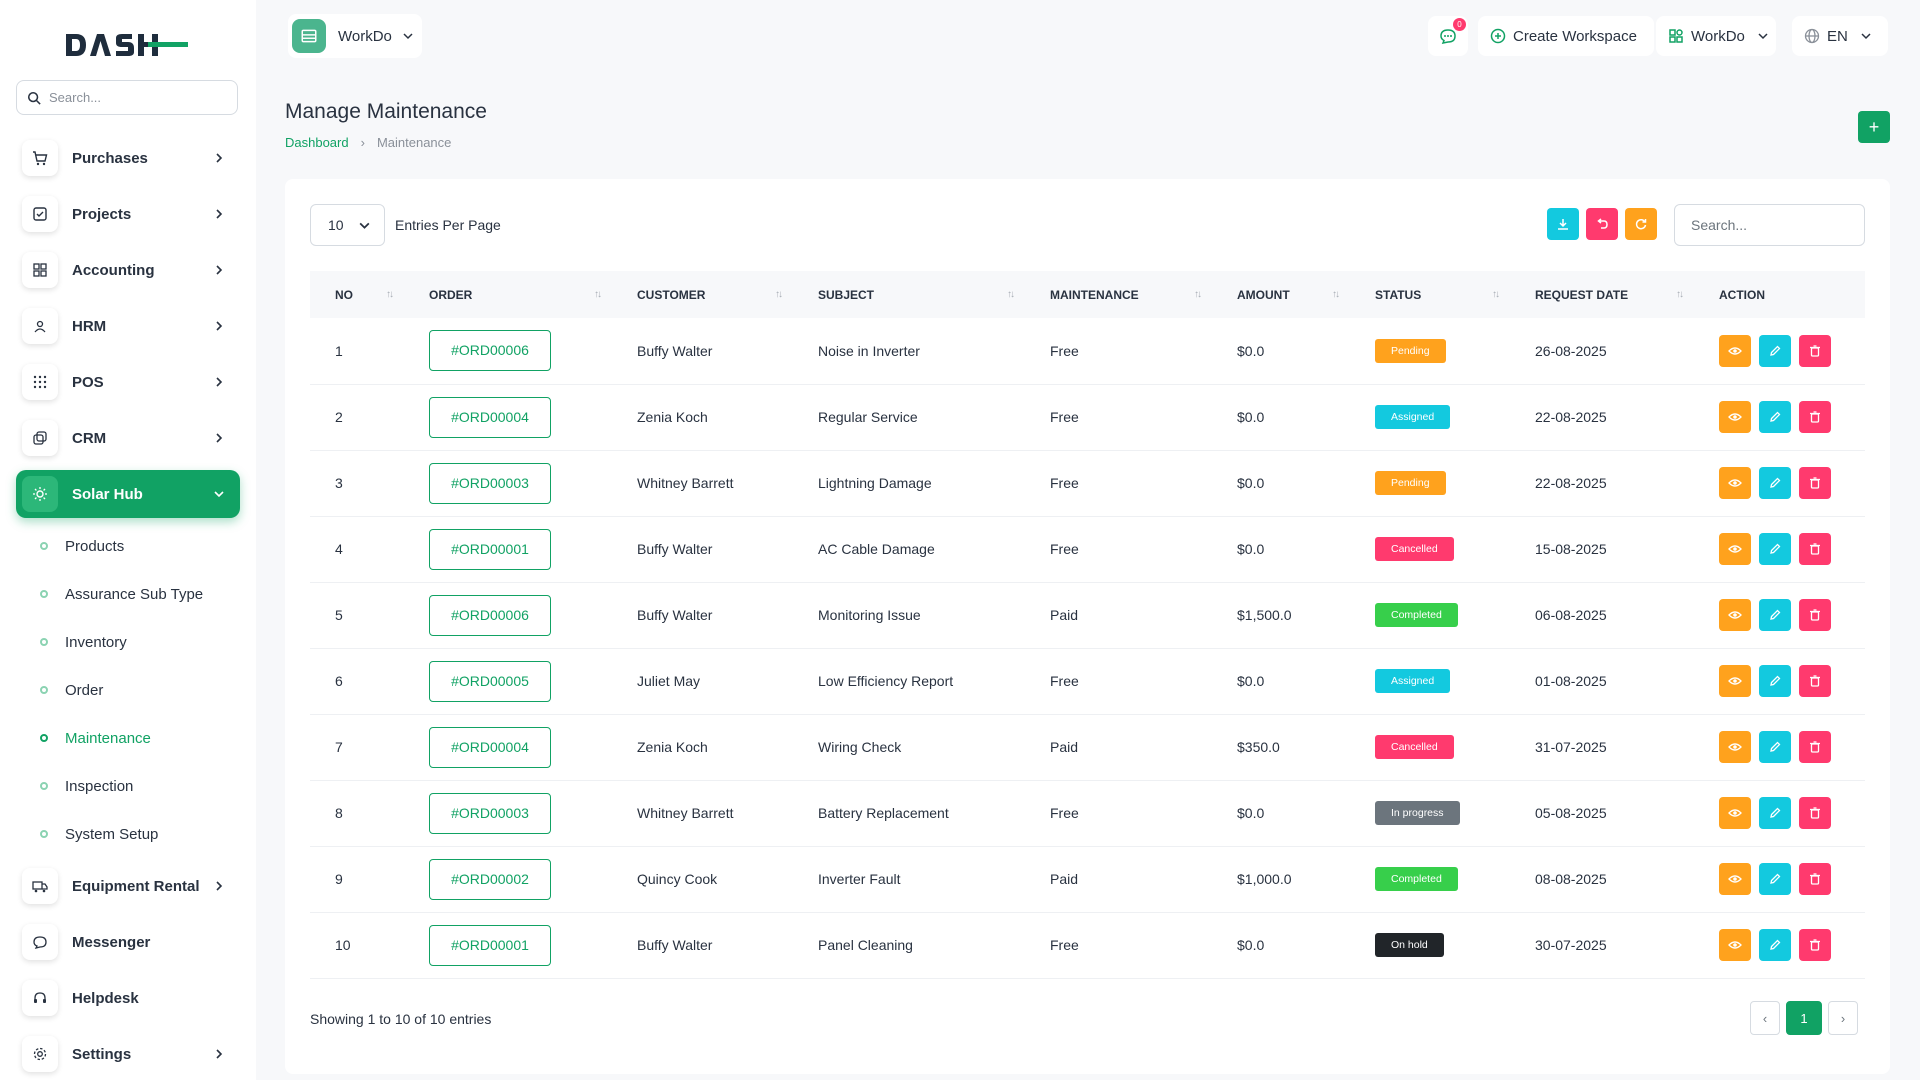 The image size is (1920, 1080). I want to click on page-button-current: 1, so click(1804, 1018).